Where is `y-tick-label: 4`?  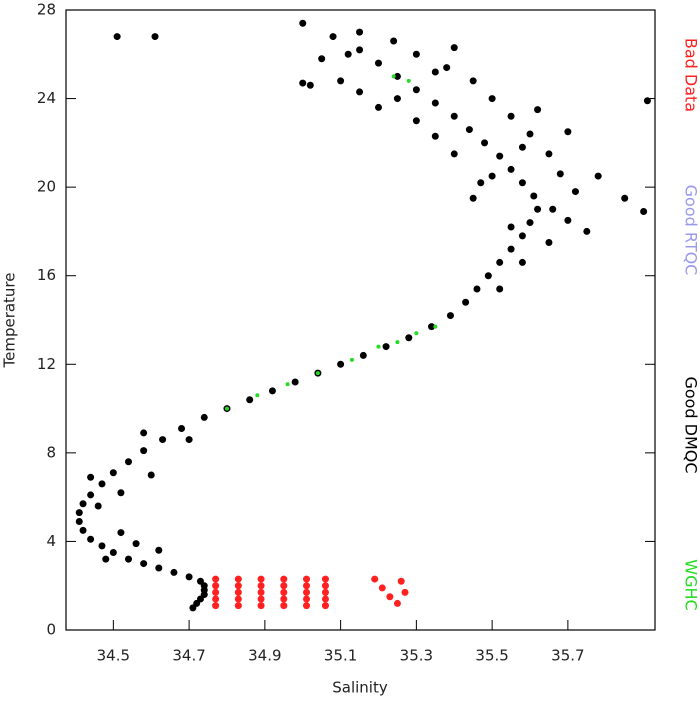
y-tick-label: 4 is located at coordinates (51, 541).